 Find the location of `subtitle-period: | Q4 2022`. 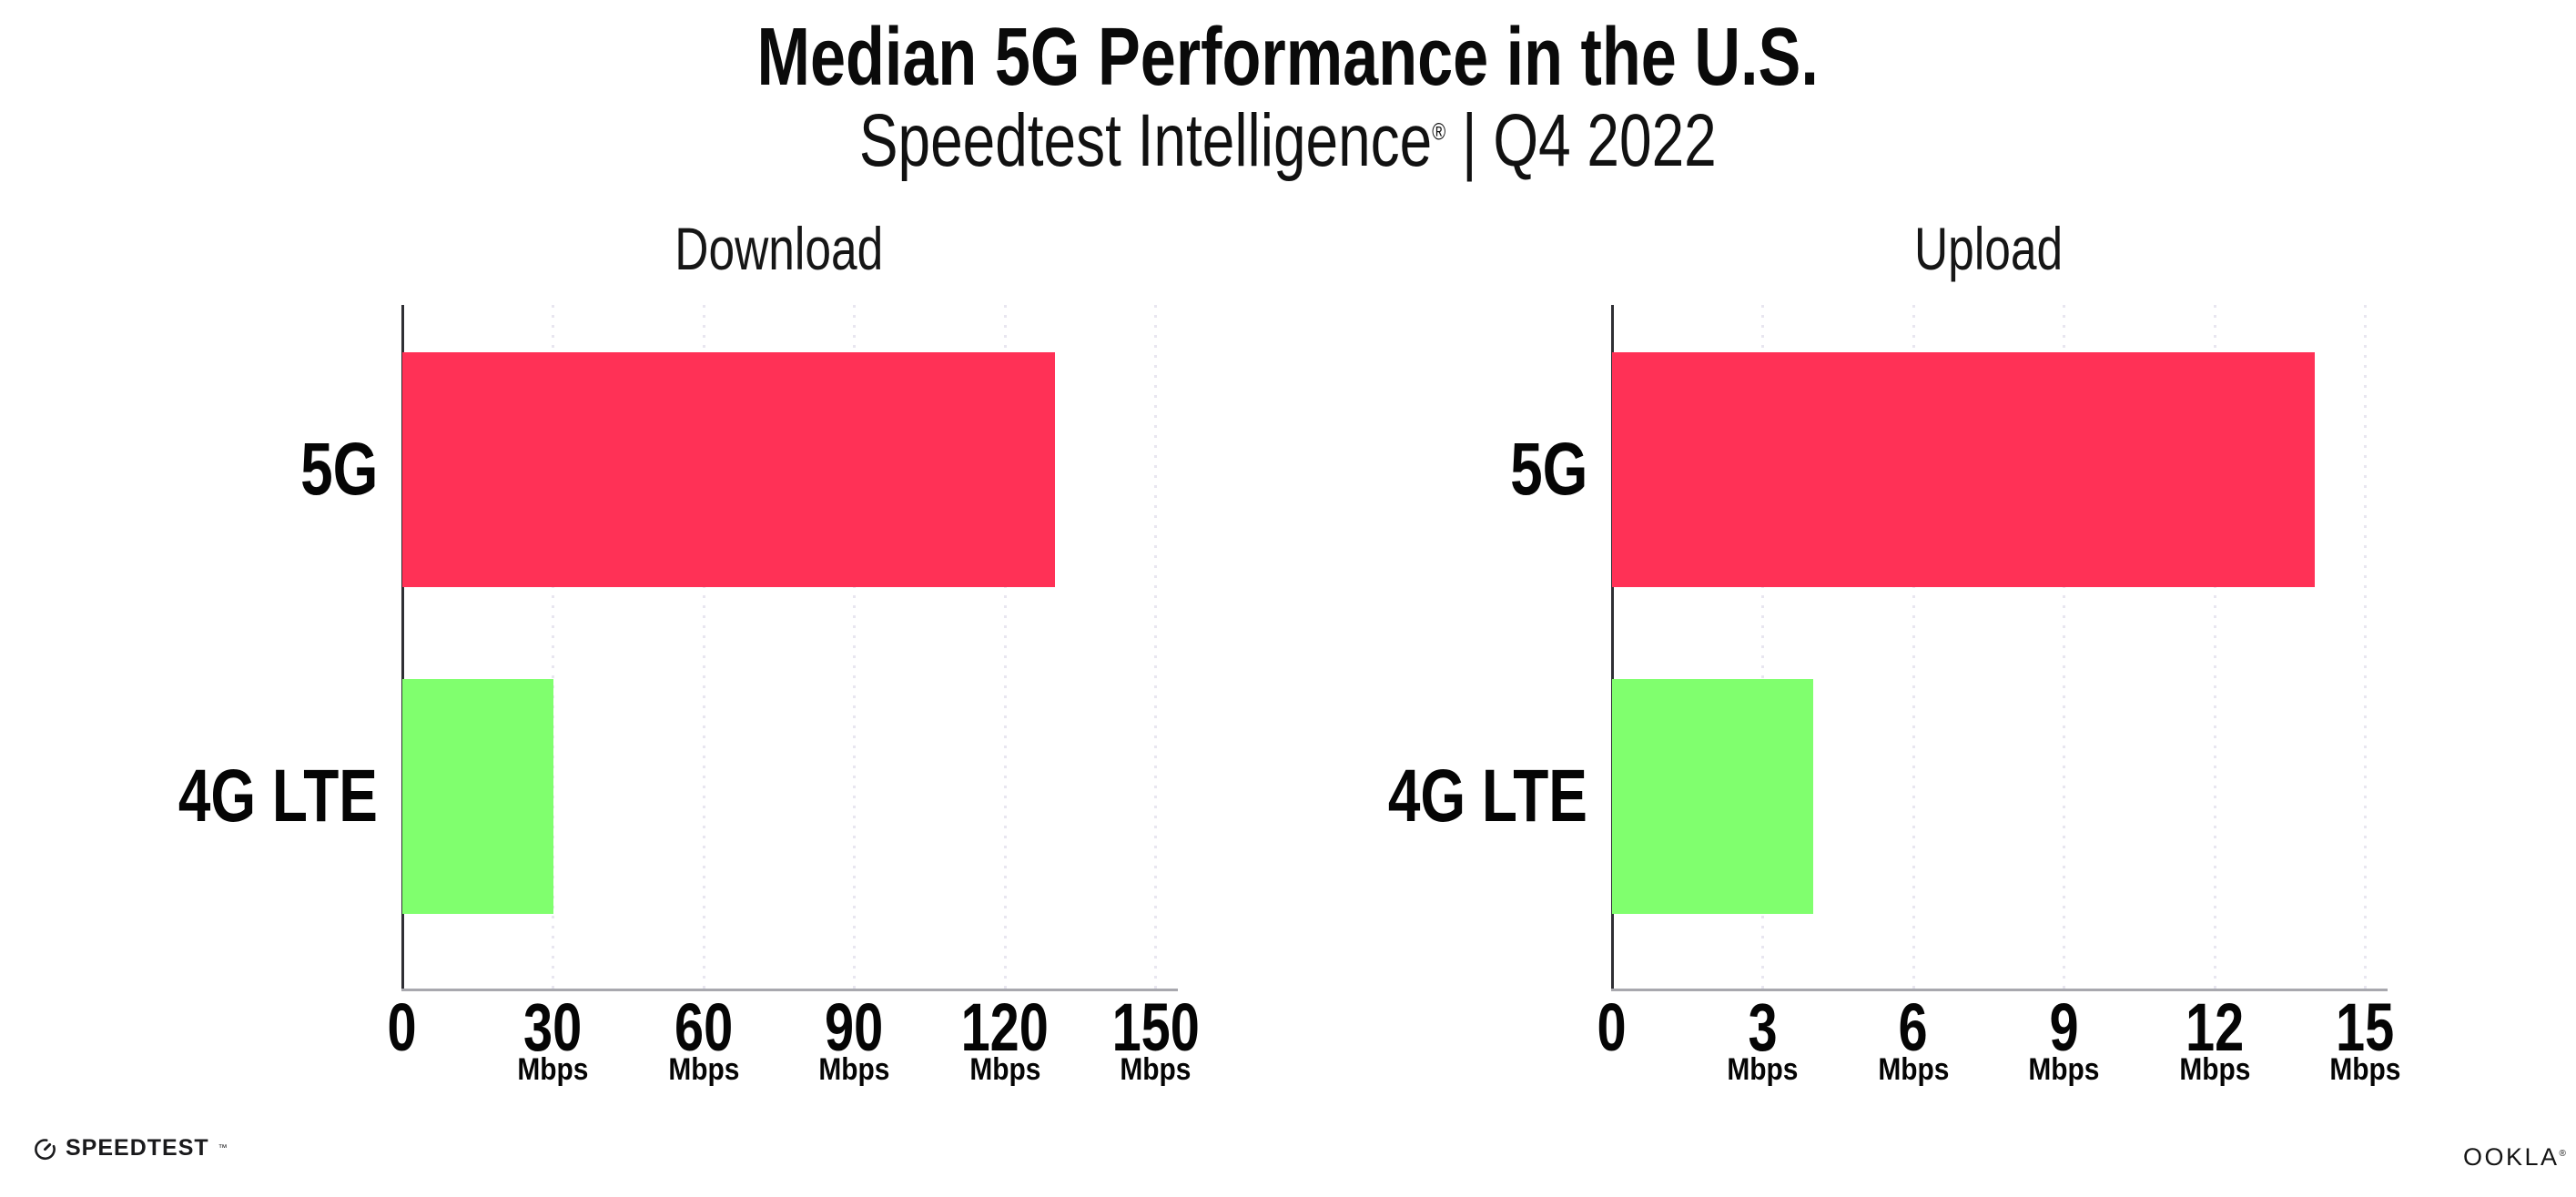

subtitle-period: | Q4 2022 is located at coordinates (1581, 140).